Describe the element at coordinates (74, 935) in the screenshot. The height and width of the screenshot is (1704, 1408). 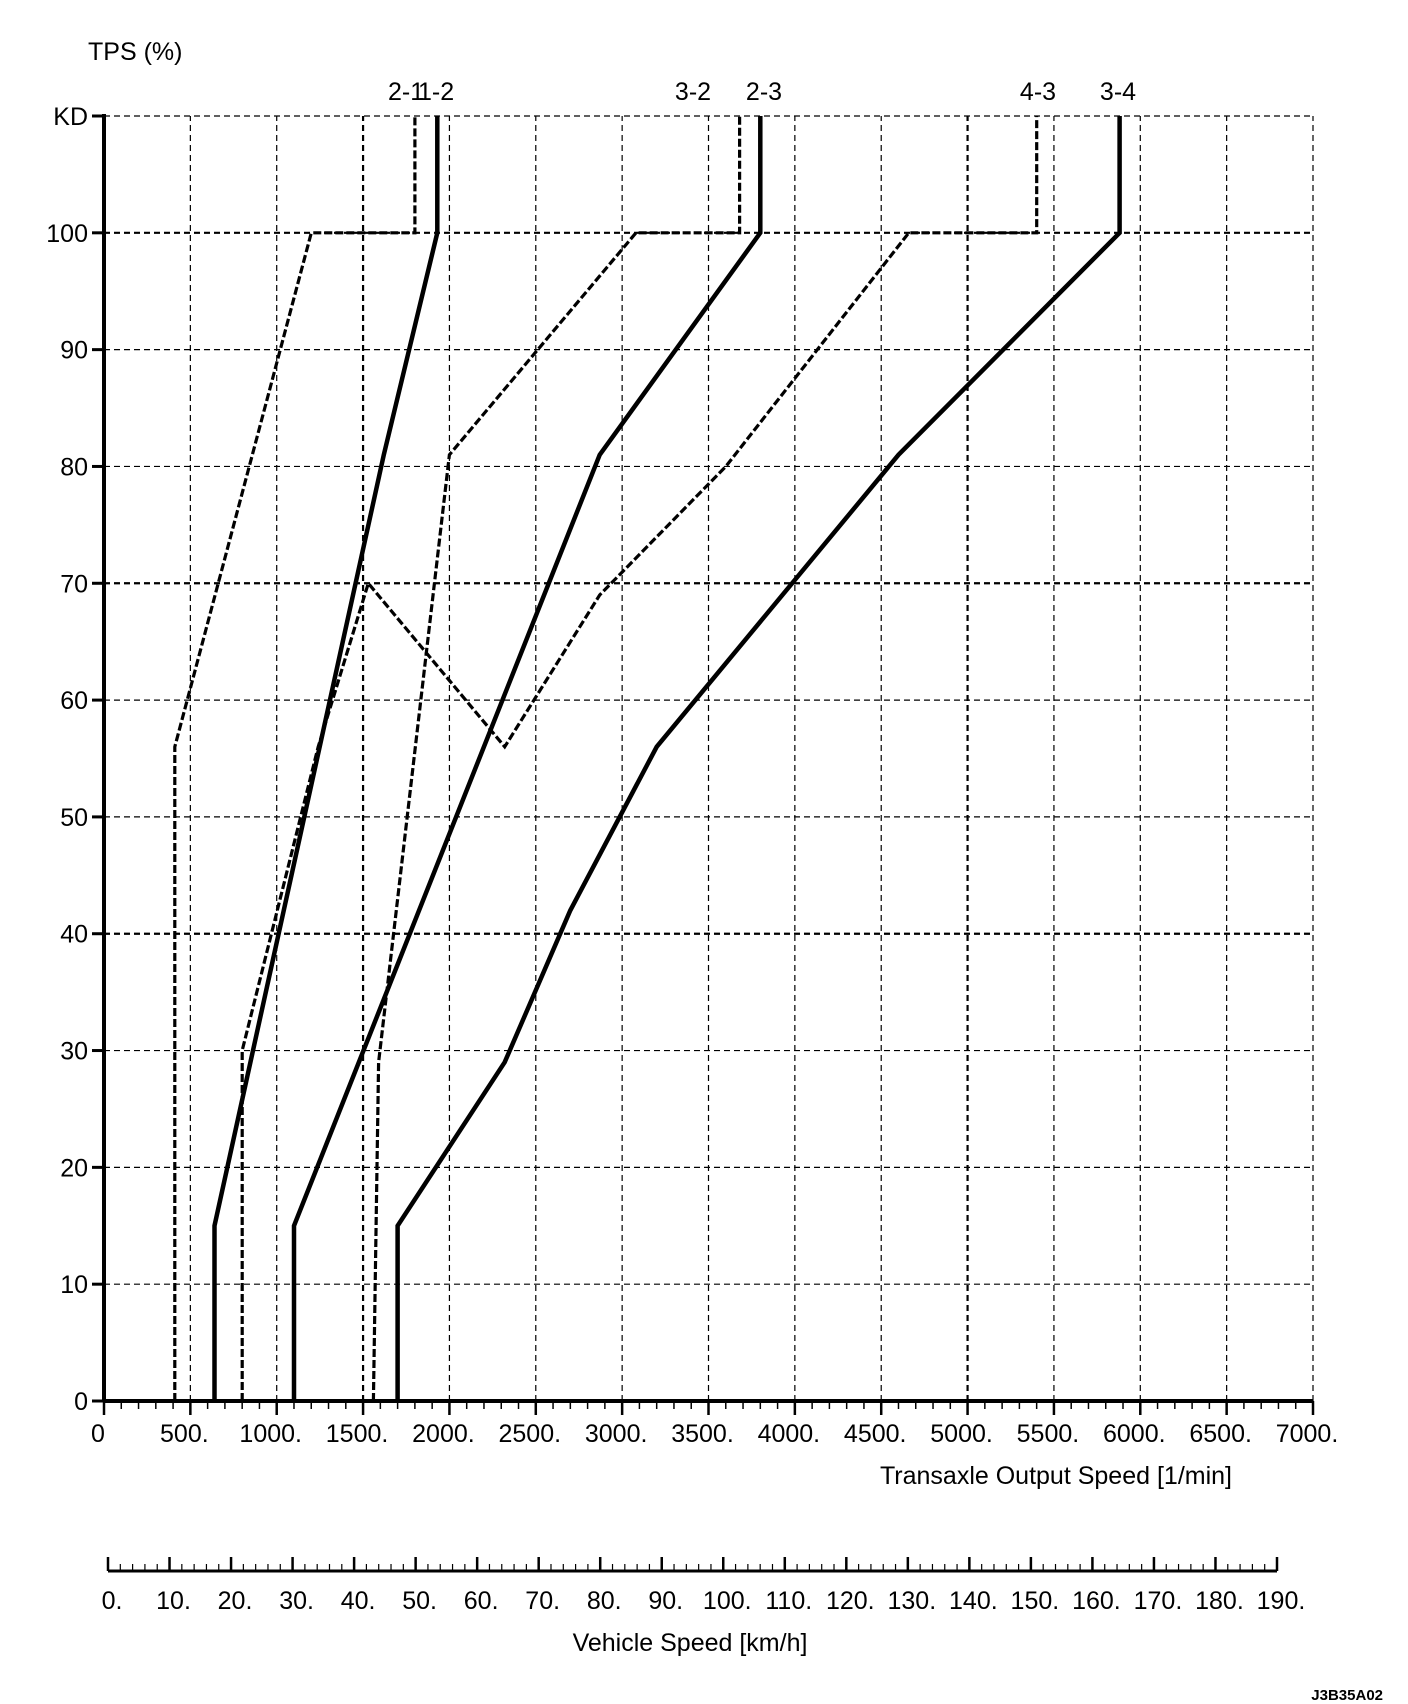
I see `y-tick-label: 40` at that location.